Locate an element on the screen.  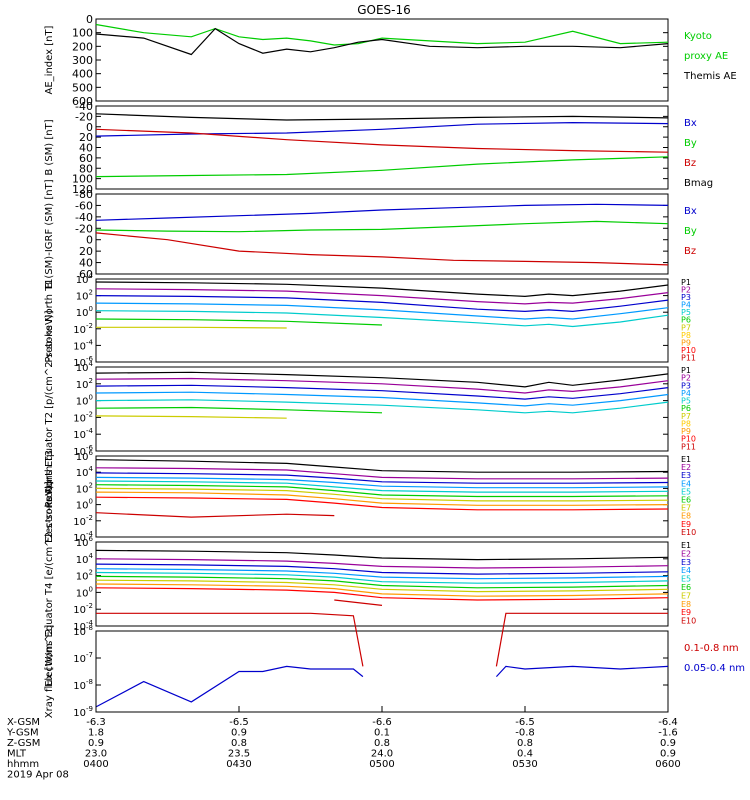
y-axis-label: Electrons North T3 is located at coordinates (49, 496).